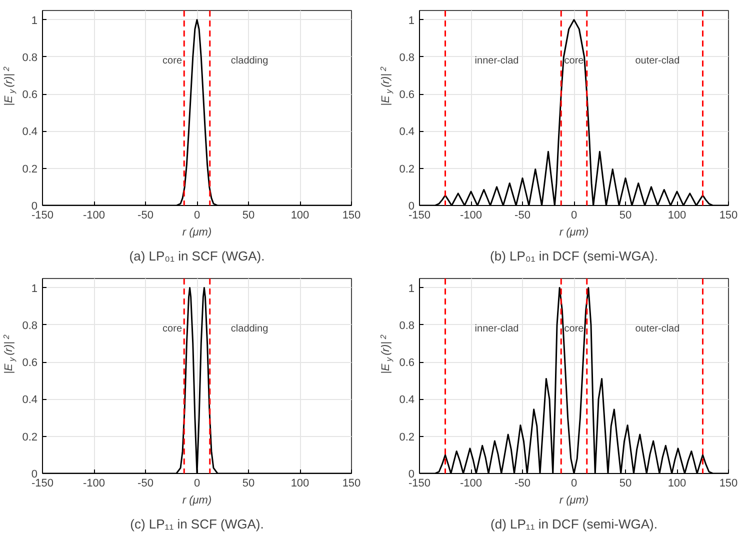  What do you see at coordinates (197, 524) in the screenshot?
I see `text: (c) LP₁₁ in SCF (WGA).` at bounding box center [197, 524].